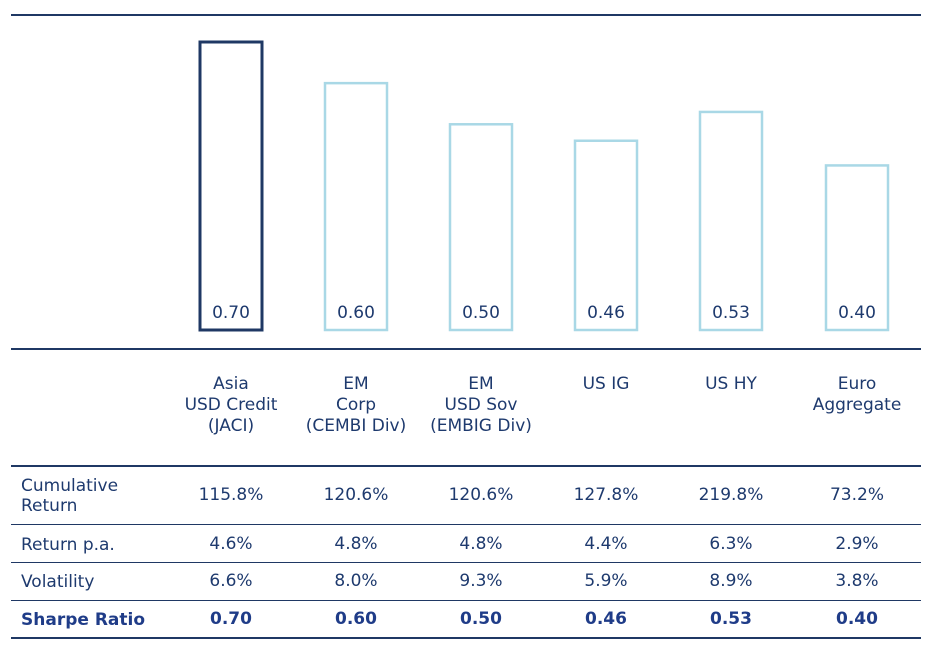  I want to click on row-label-3: Volatility, so click(57, 582).